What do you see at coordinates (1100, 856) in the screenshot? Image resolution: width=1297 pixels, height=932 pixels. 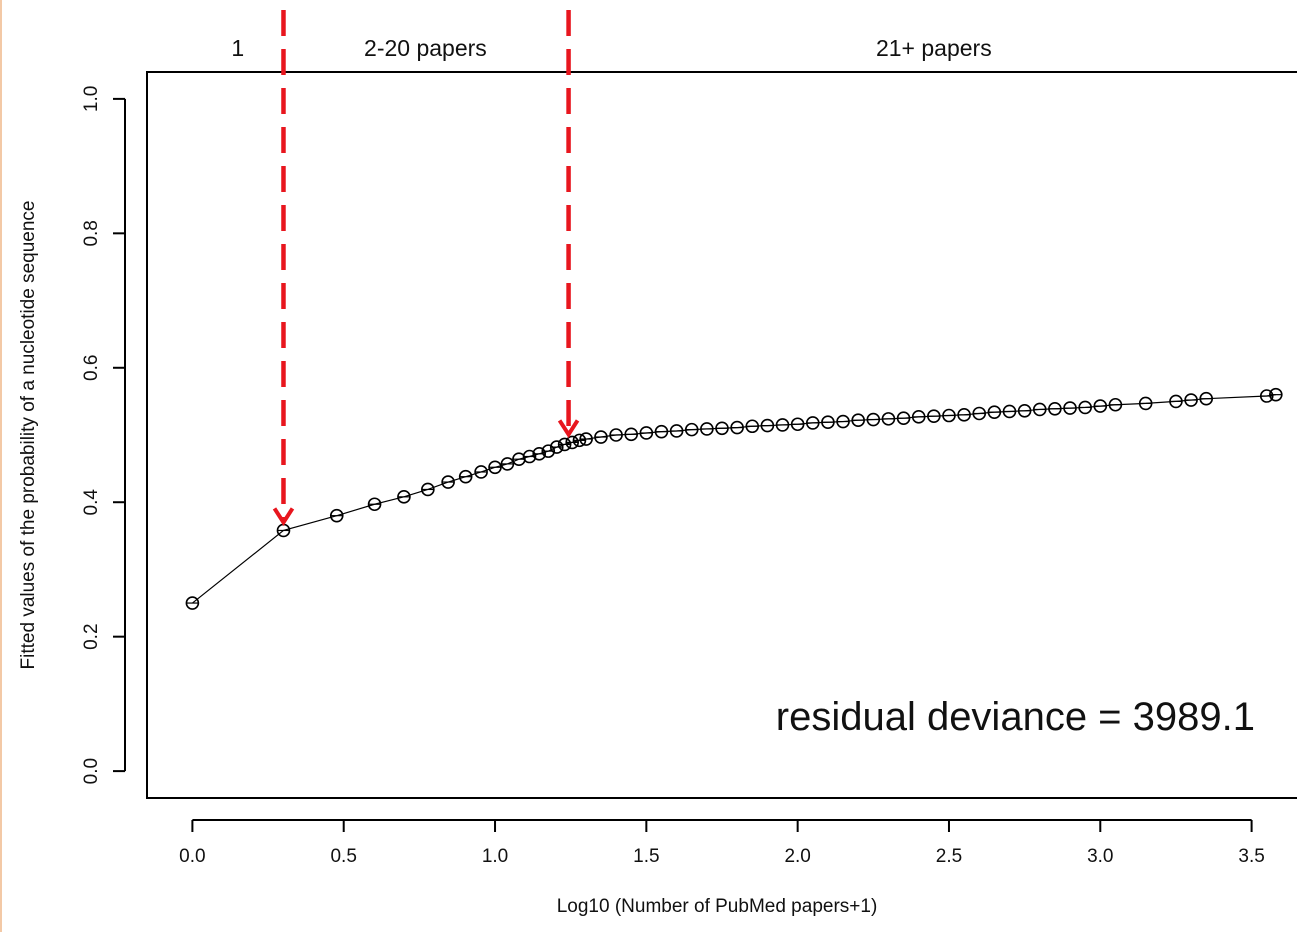 I see `x-tick-label: 3.0` at bounding box center [1100, 856].